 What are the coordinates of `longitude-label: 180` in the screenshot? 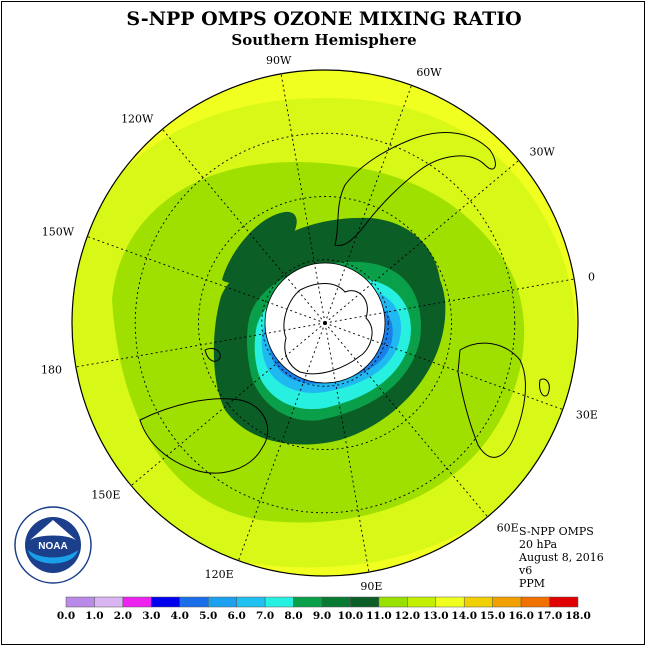 It's located at (51, 369).